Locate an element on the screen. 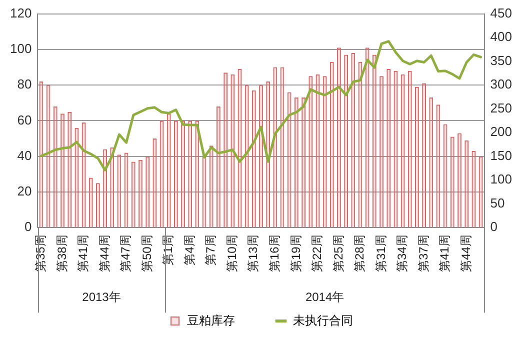 The width and height of the screenshot is (524, 337). y2-tick-label: 200 is located at coordinates (501, 132).